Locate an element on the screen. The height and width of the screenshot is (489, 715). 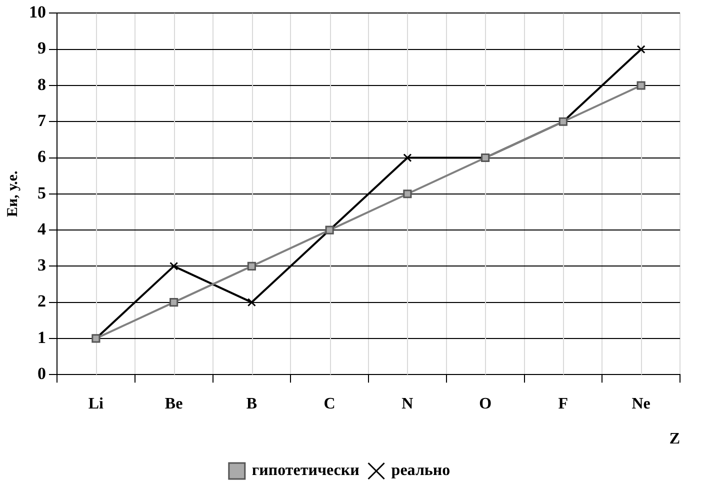
x-tick-label: B is located at coordinates (252, 403).